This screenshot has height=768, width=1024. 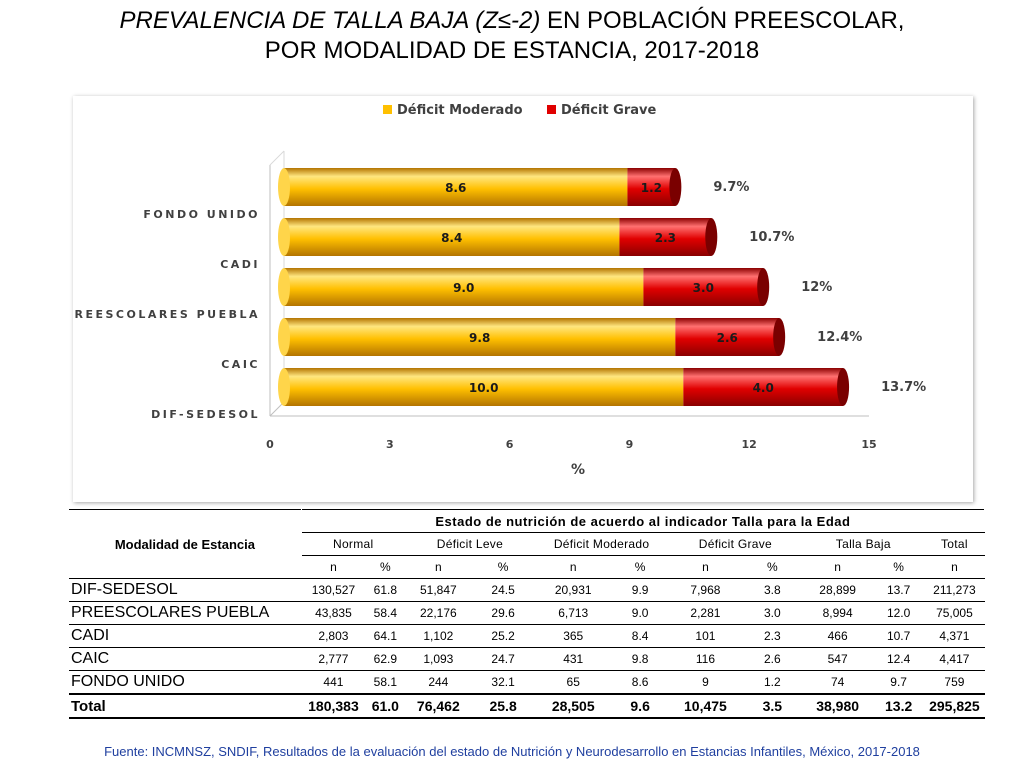 What do you see at coordinates (722, 20) in the screenshot?
I see `title-regular-part: EN POBLACIÓN PREESCOLAR,` at bounding box center [722, 20].